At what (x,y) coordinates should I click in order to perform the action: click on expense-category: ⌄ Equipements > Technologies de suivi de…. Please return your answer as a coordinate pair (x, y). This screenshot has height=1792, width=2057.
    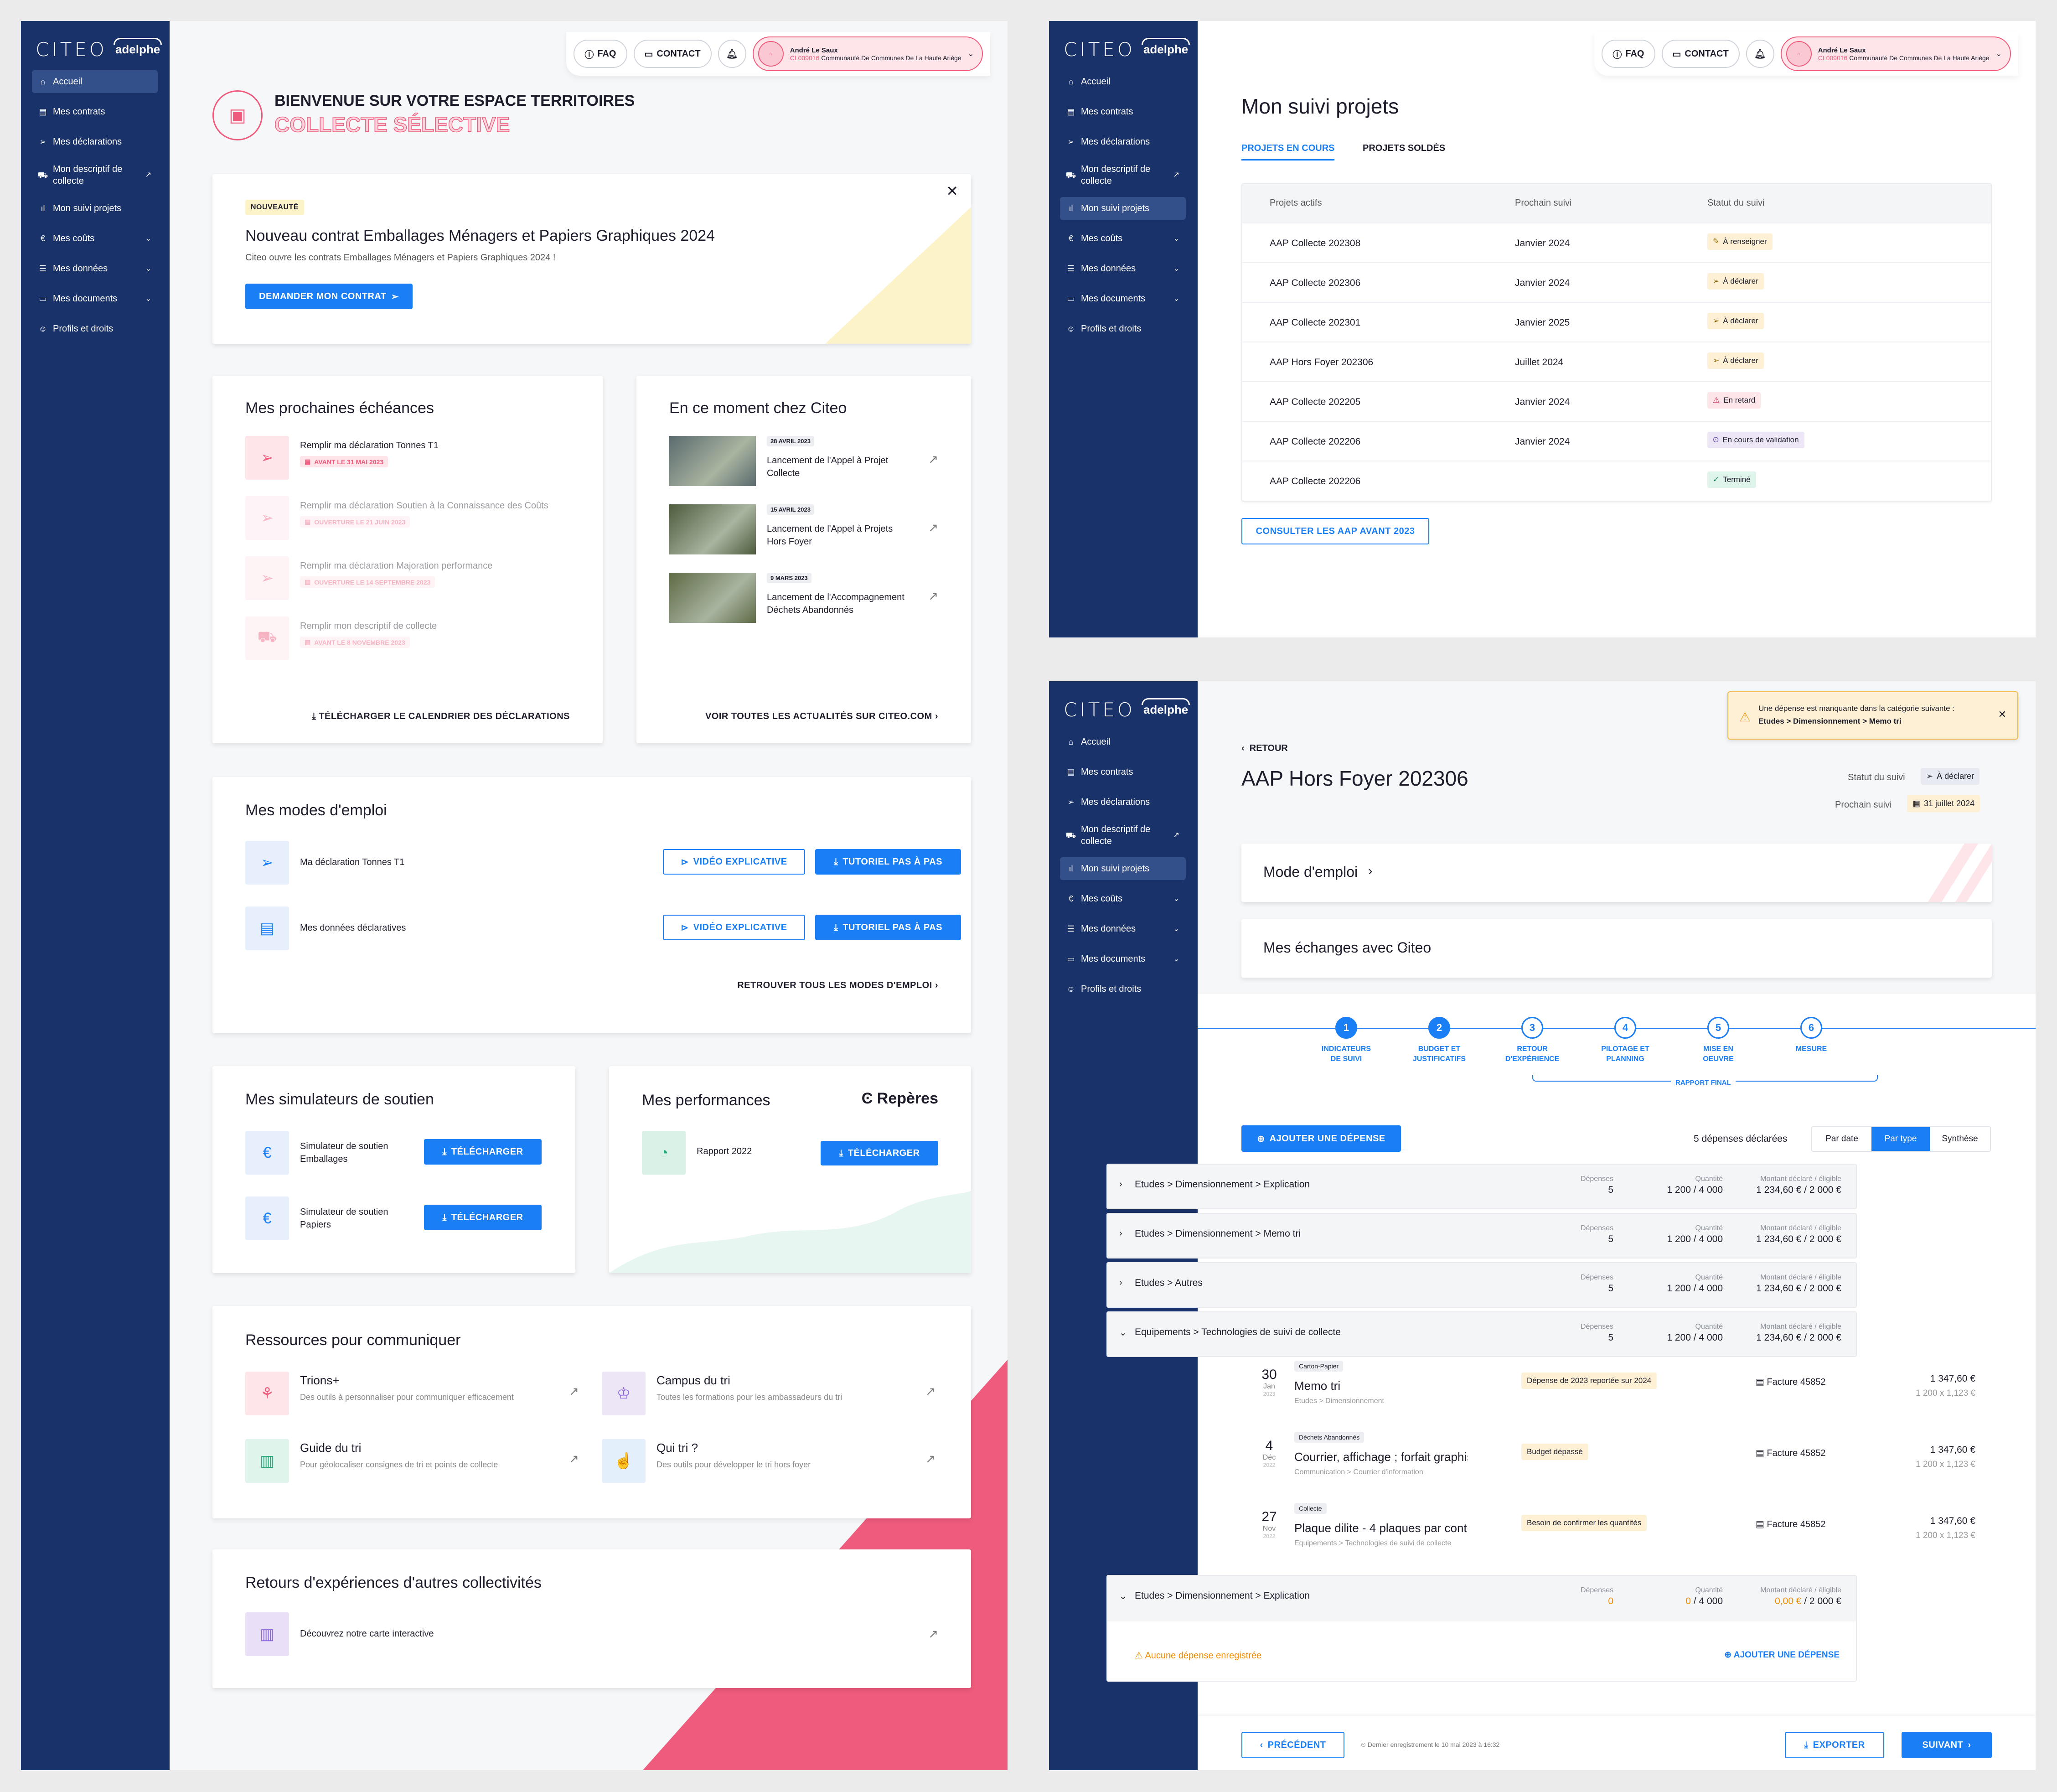
    Looking at the image, I should click on (1482, 1334).